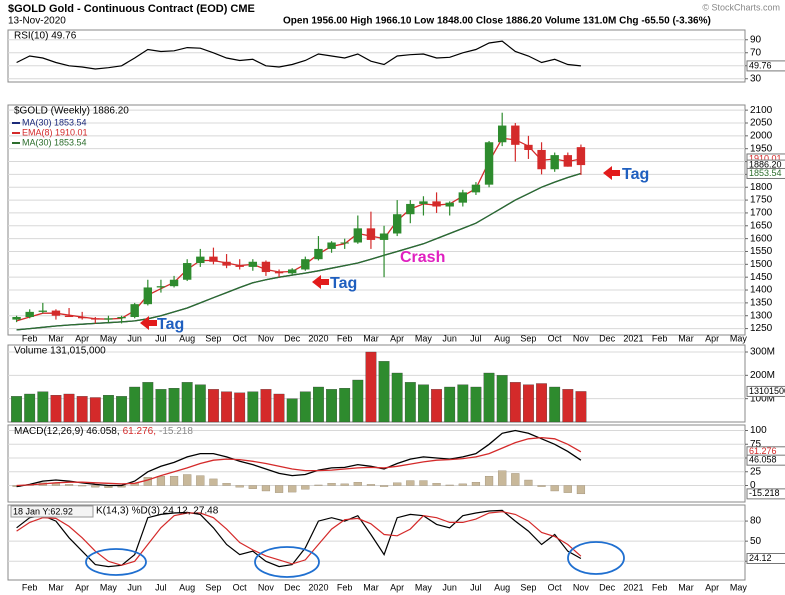 The image size is (785, 595). What do you see at coordinates (762, 398) in the screenshot?
I see `y-tick-label: 100M` at bounding box center [762, 398].